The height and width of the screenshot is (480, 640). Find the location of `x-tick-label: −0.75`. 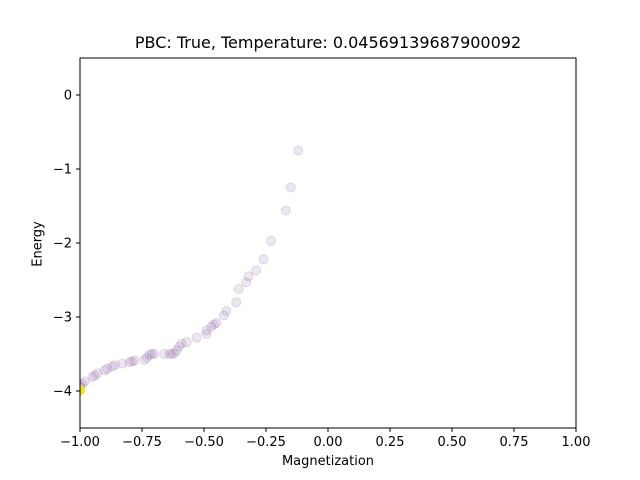

x-tick-label: −0.75 is located at coordinates (142, 442).